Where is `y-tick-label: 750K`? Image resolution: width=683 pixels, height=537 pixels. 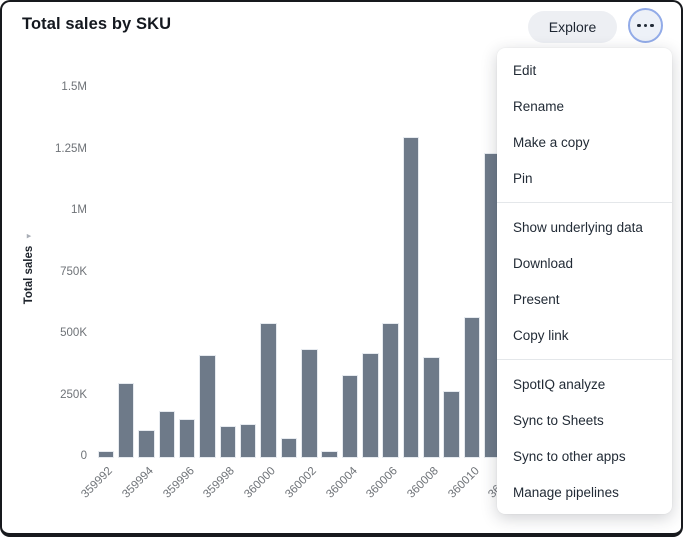
y-tick-label: 750K is located at coordinates (73, 271).